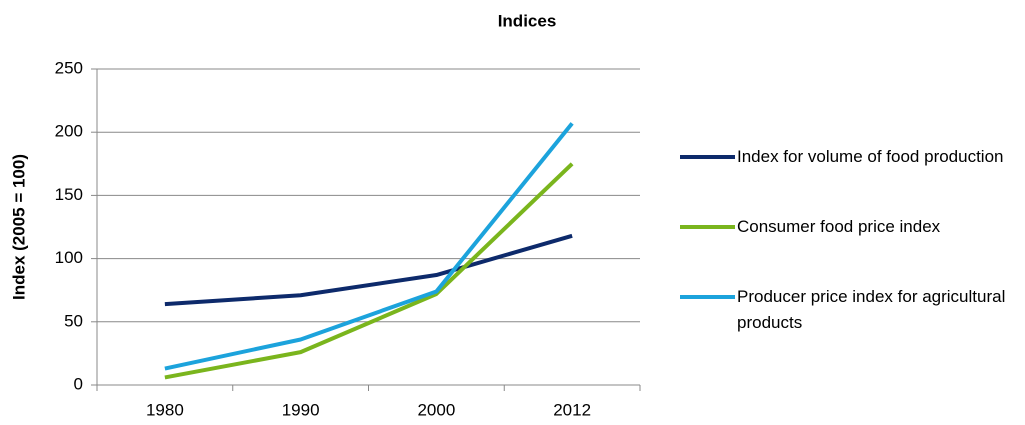 Image resolution: width=1025 pixels, height=425 pixels. I want to click on x-tick-label: 2012, so click(572, 409).